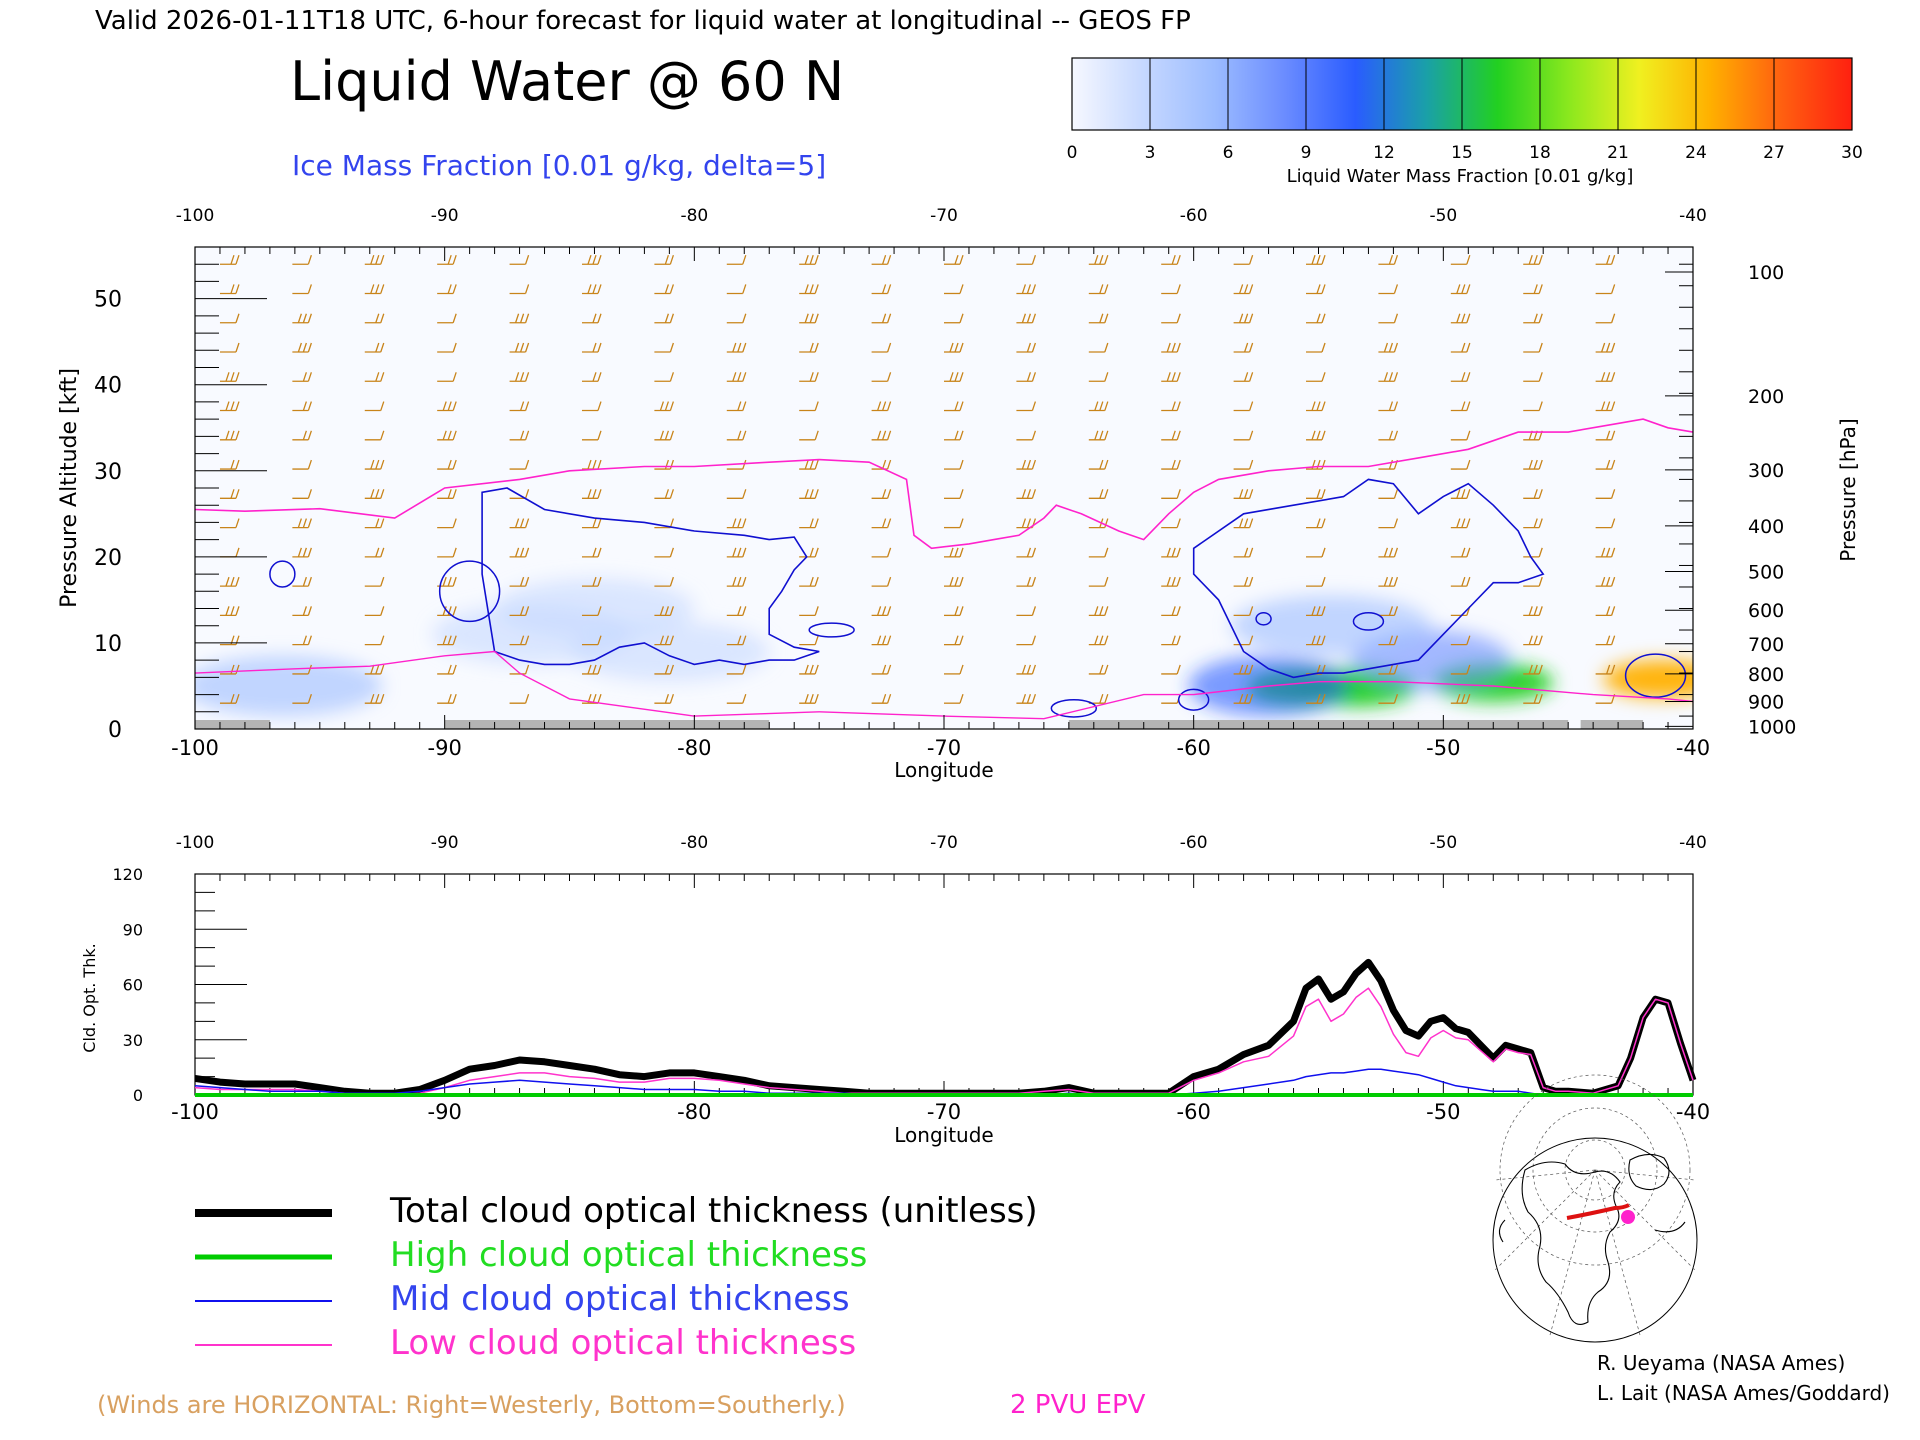 This screenshot has width=1920, height=1440. I want to click on top-y-tick-label: 40, so click(108, 386).